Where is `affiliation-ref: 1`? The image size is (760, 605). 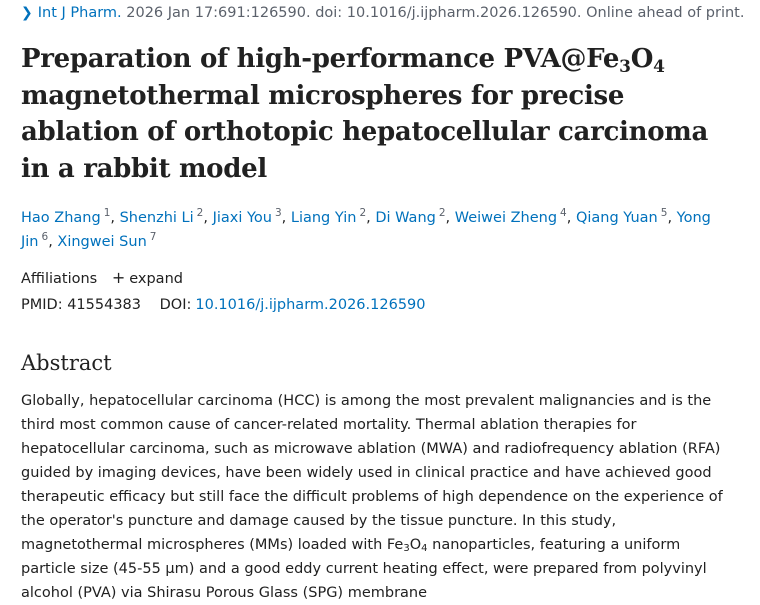
affiliation-ref: 1 is located at coordinates (107, 213).